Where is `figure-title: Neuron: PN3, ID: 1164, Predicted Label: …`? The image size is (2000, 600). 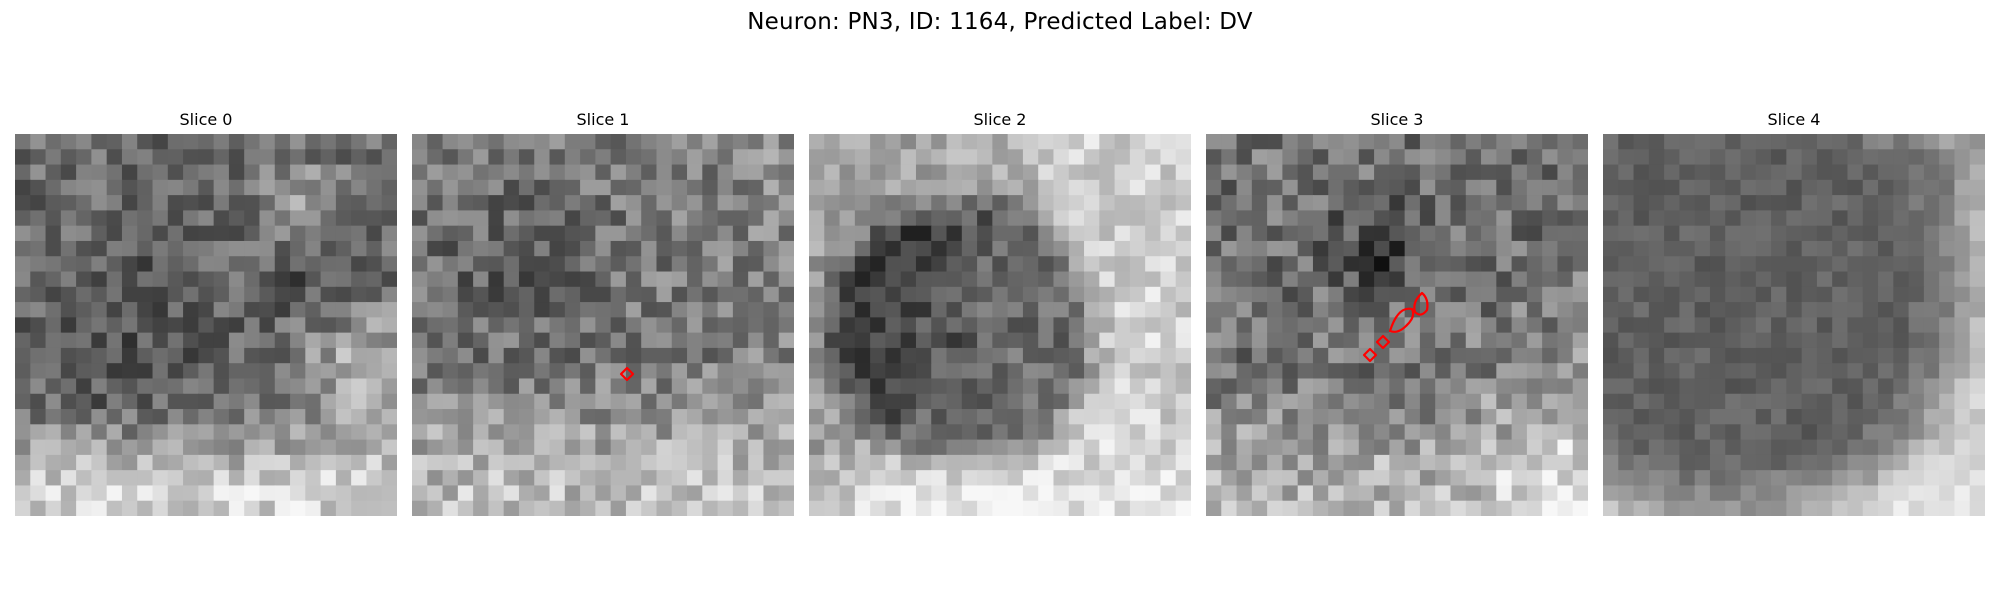
figure-title: Neuron: PN3, ID: 1164, Predicted Label: … is located at coordinates (1000, 22).